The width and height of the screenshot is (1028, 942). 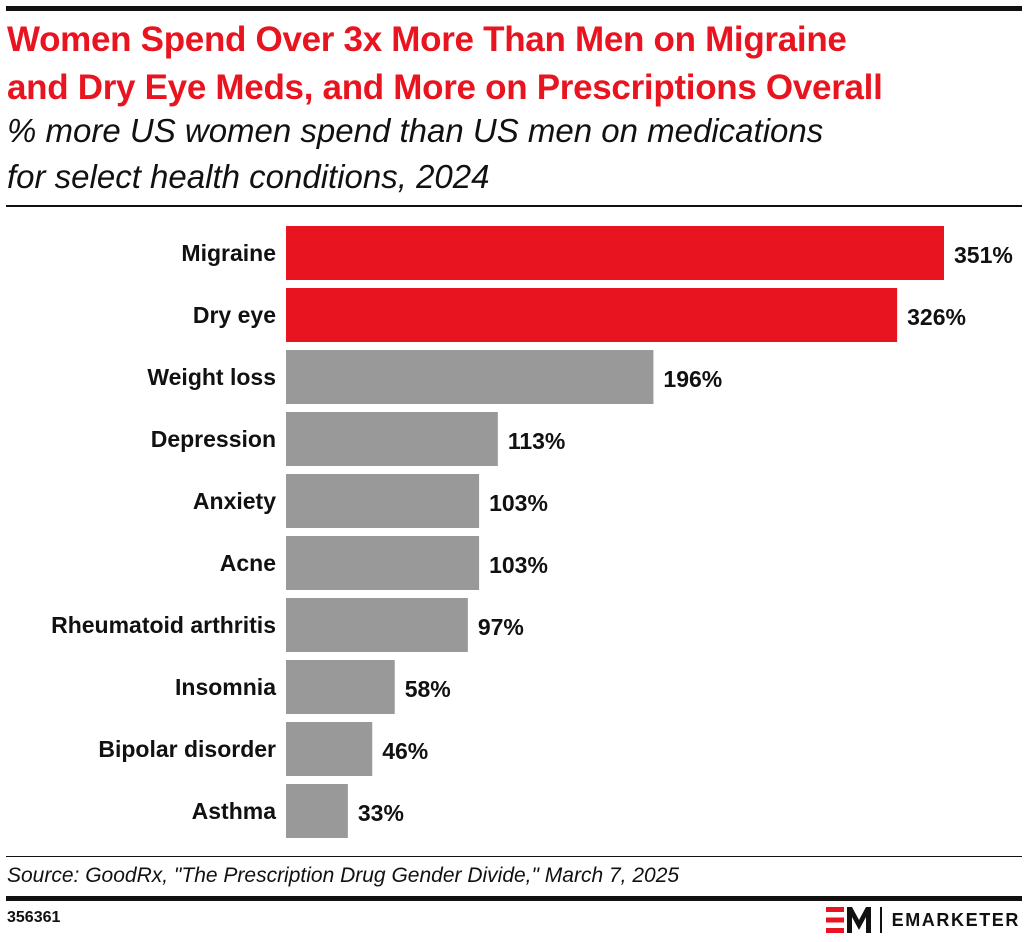 What do you see at coordinates (514, 206) in the screenshot?
I see `title-rule` at bounding box center [514, 206].